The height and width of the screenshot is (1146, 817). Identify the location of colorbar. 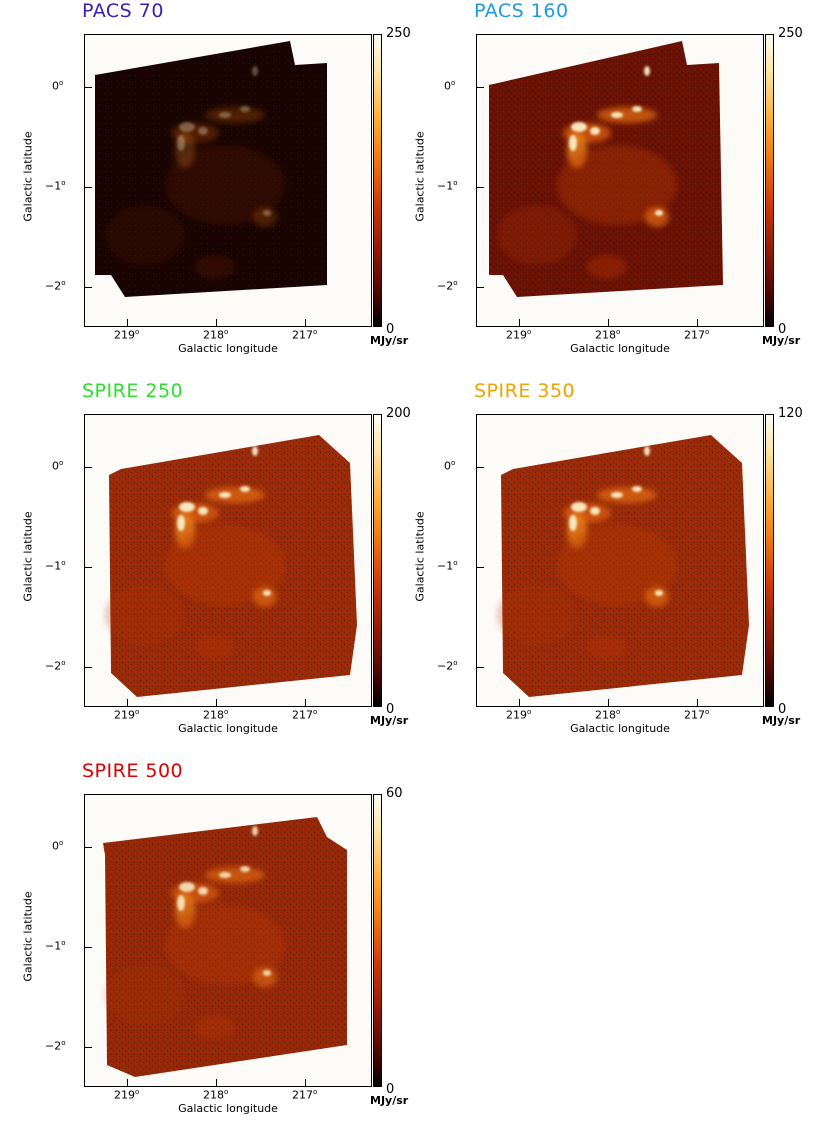
(769, 560).